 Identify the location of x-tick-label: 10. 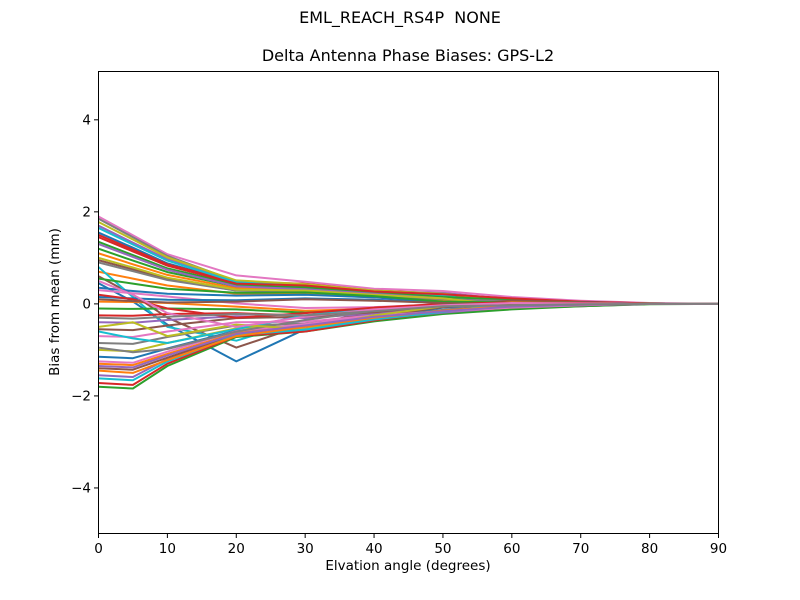
(167, 549).